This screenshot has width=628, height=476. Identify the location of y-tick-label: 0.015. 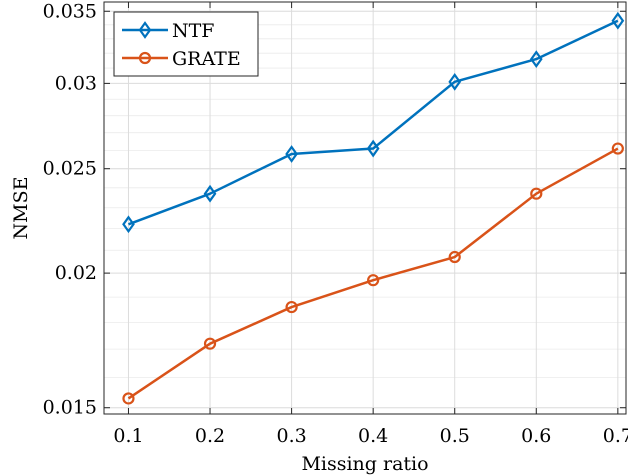
(70, 408).